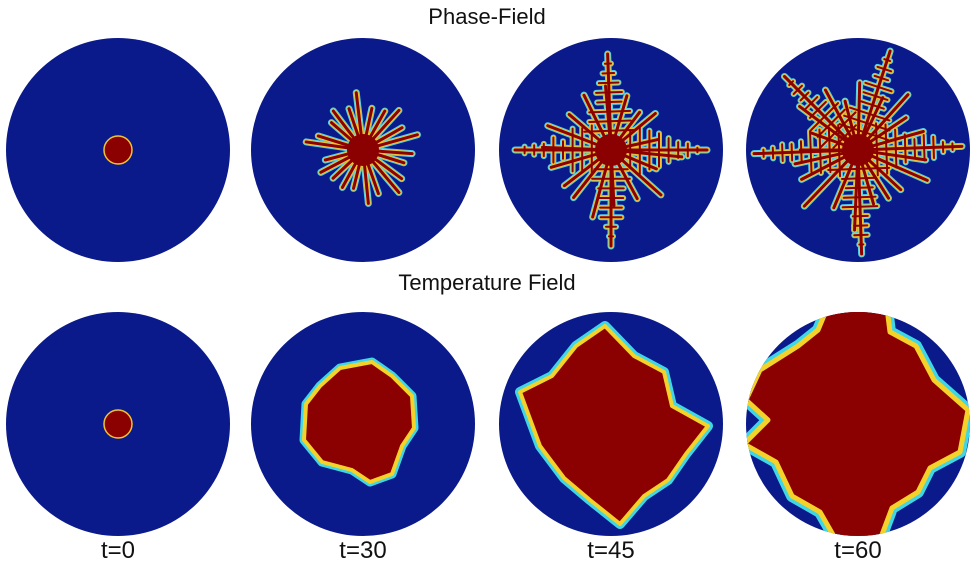  Describe the element at coordinates (487, 16) in the screenshot. I see `phase-field-title: Phase-Field` at that location.